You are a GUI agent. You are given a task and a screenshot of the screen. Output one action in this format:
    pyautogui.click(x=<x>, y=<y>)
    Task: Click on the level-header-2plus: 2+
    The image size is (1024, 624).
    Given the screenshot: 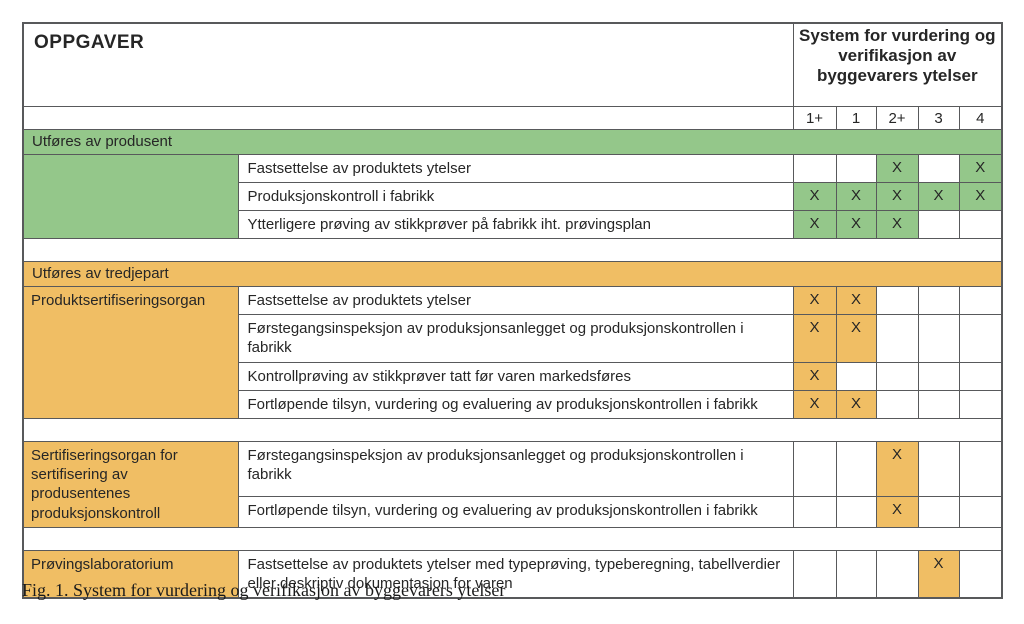 What is the action you would take?
    pyautogui.click(x=897, y=117)
    